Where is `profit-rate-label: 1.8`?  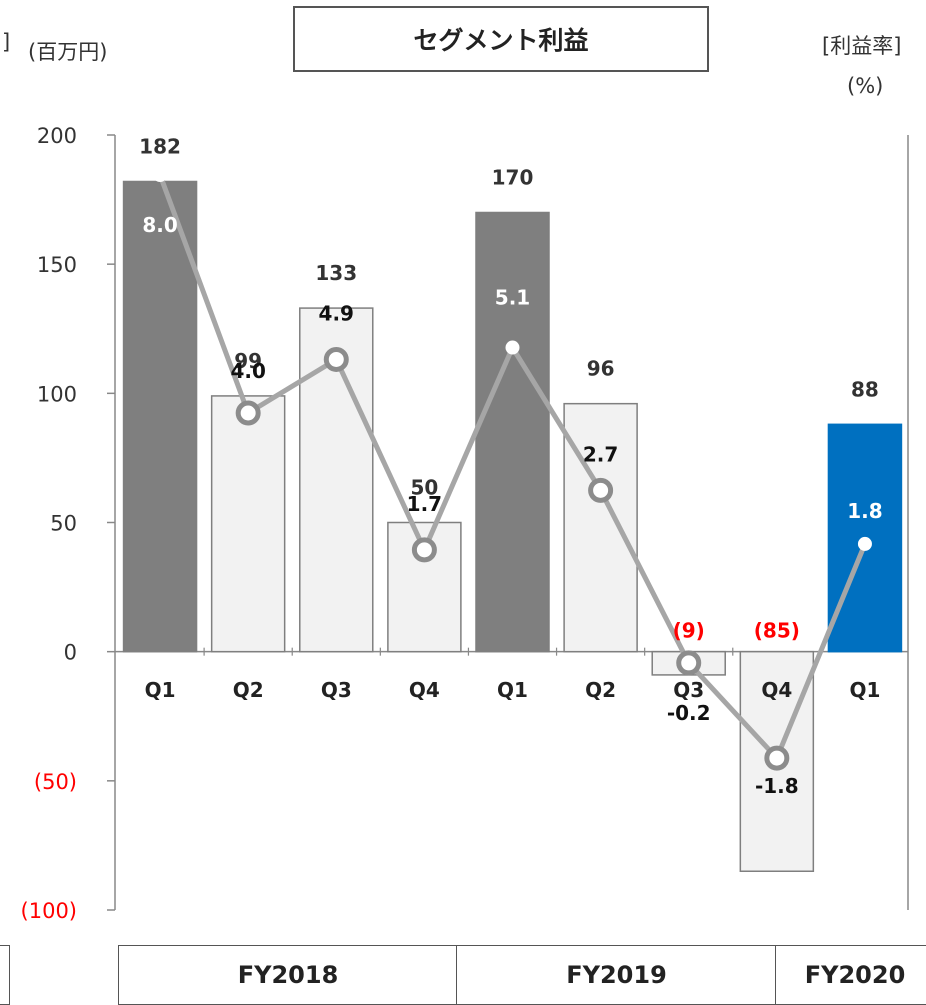
profit-rate-label: 1.8 is located at coordinates (864, 511).